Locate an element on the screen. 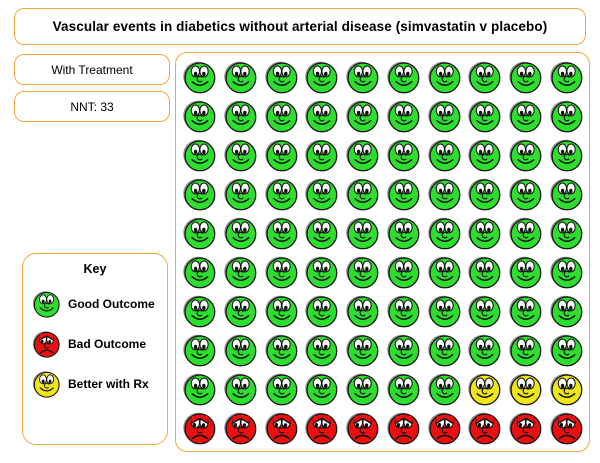 The image size is (600, 463). legend-item-label: Bad Outcome is located at coordinates (107, 344).